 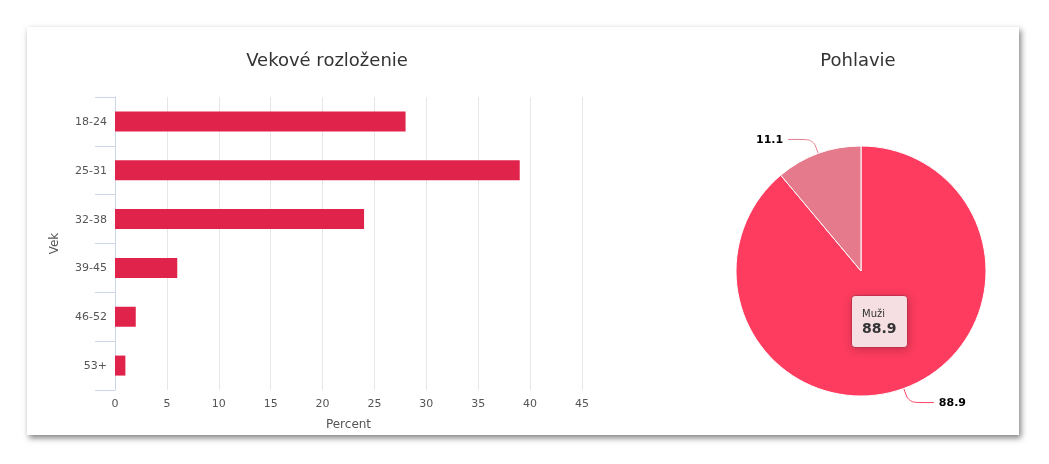 What do you see at coordinates (873, 313) in the screenshot?
I see `slice-label: Muži` at bounding box center [873, 313].